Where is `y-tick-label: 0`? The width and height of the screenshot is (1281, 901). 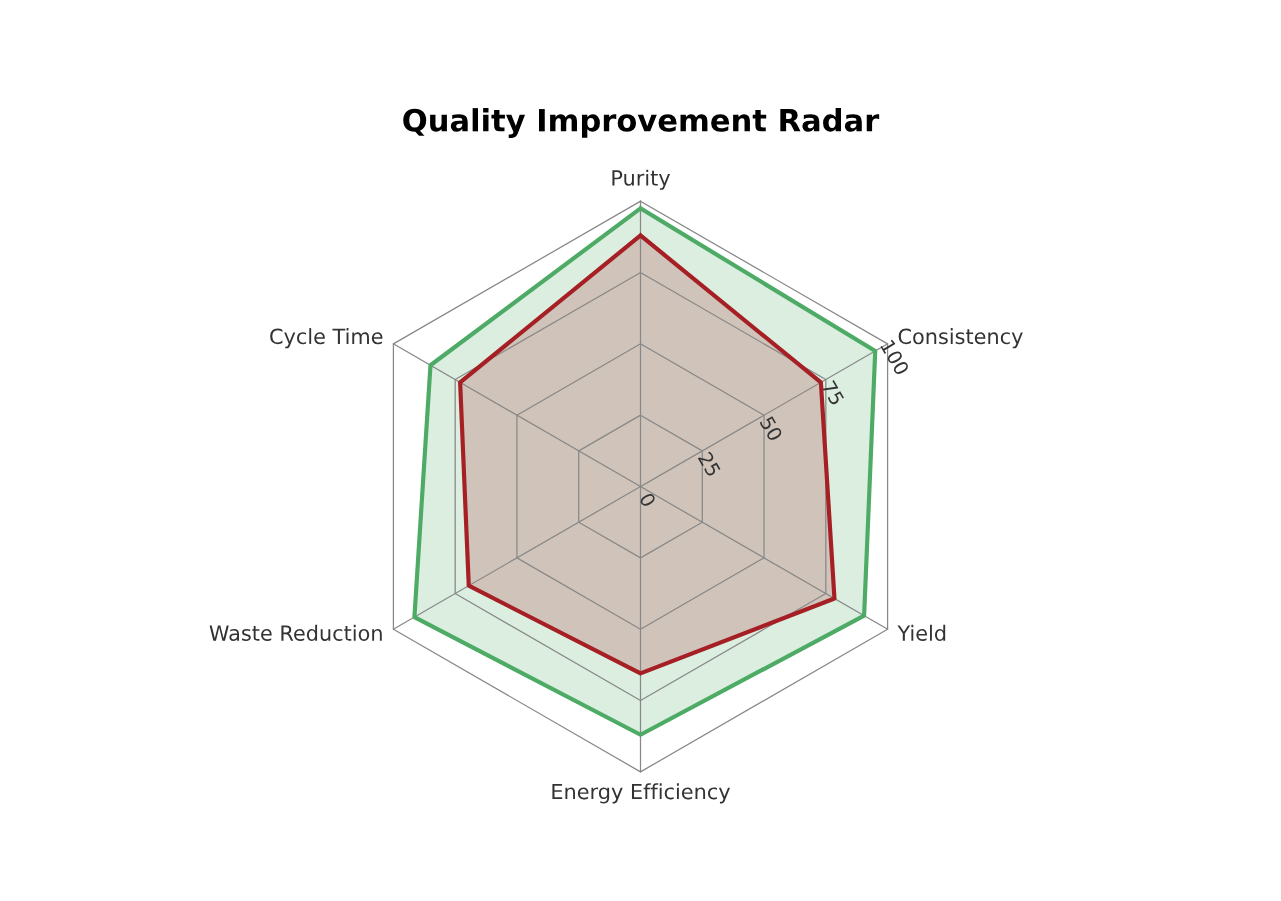
y-tick-label: 0 is located at coordinates (647, 500).